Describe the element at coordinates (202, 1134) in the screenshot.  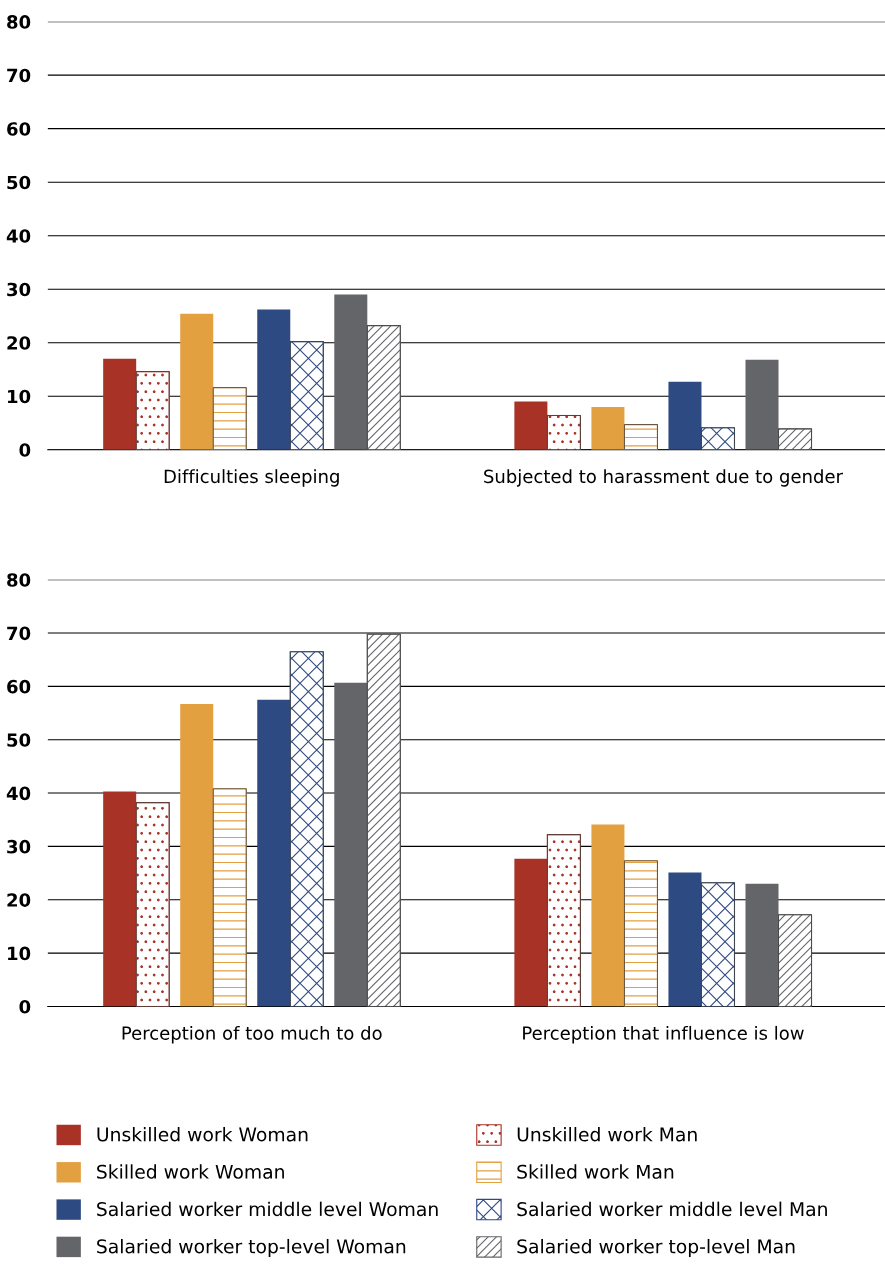
I see `legend-label: Unskilled work Woman` at that location.